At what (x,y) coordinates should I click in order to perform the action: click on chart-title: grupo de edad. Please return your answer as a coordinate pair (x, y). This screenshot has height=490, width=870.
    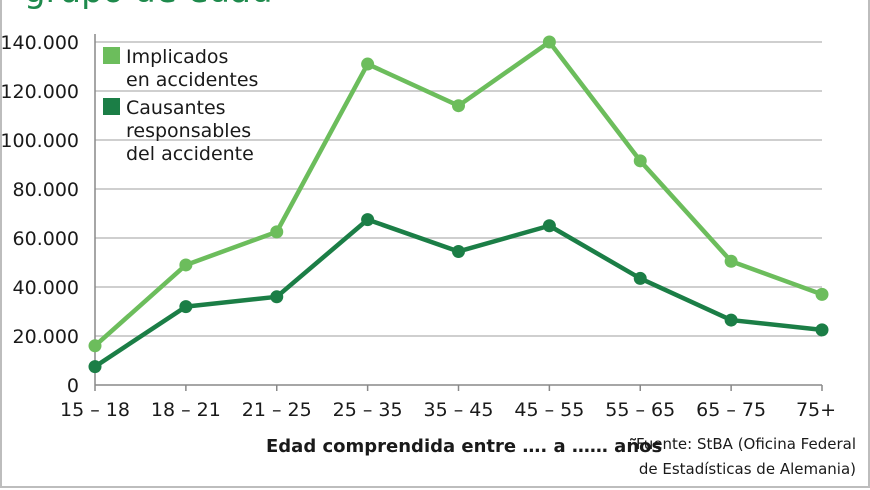
    Looking at the image, I should click on (148, 5).